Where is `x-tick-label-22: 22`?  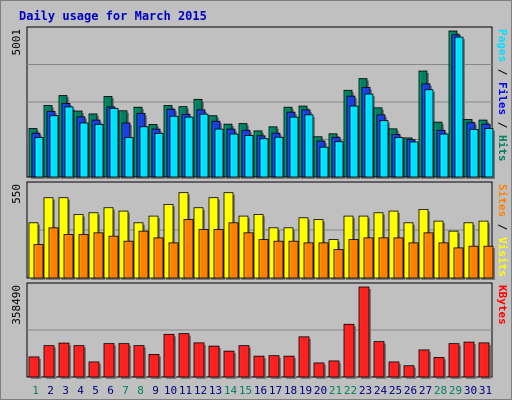
x-tick-label-22: 22 is located at coordinates (350, 390).